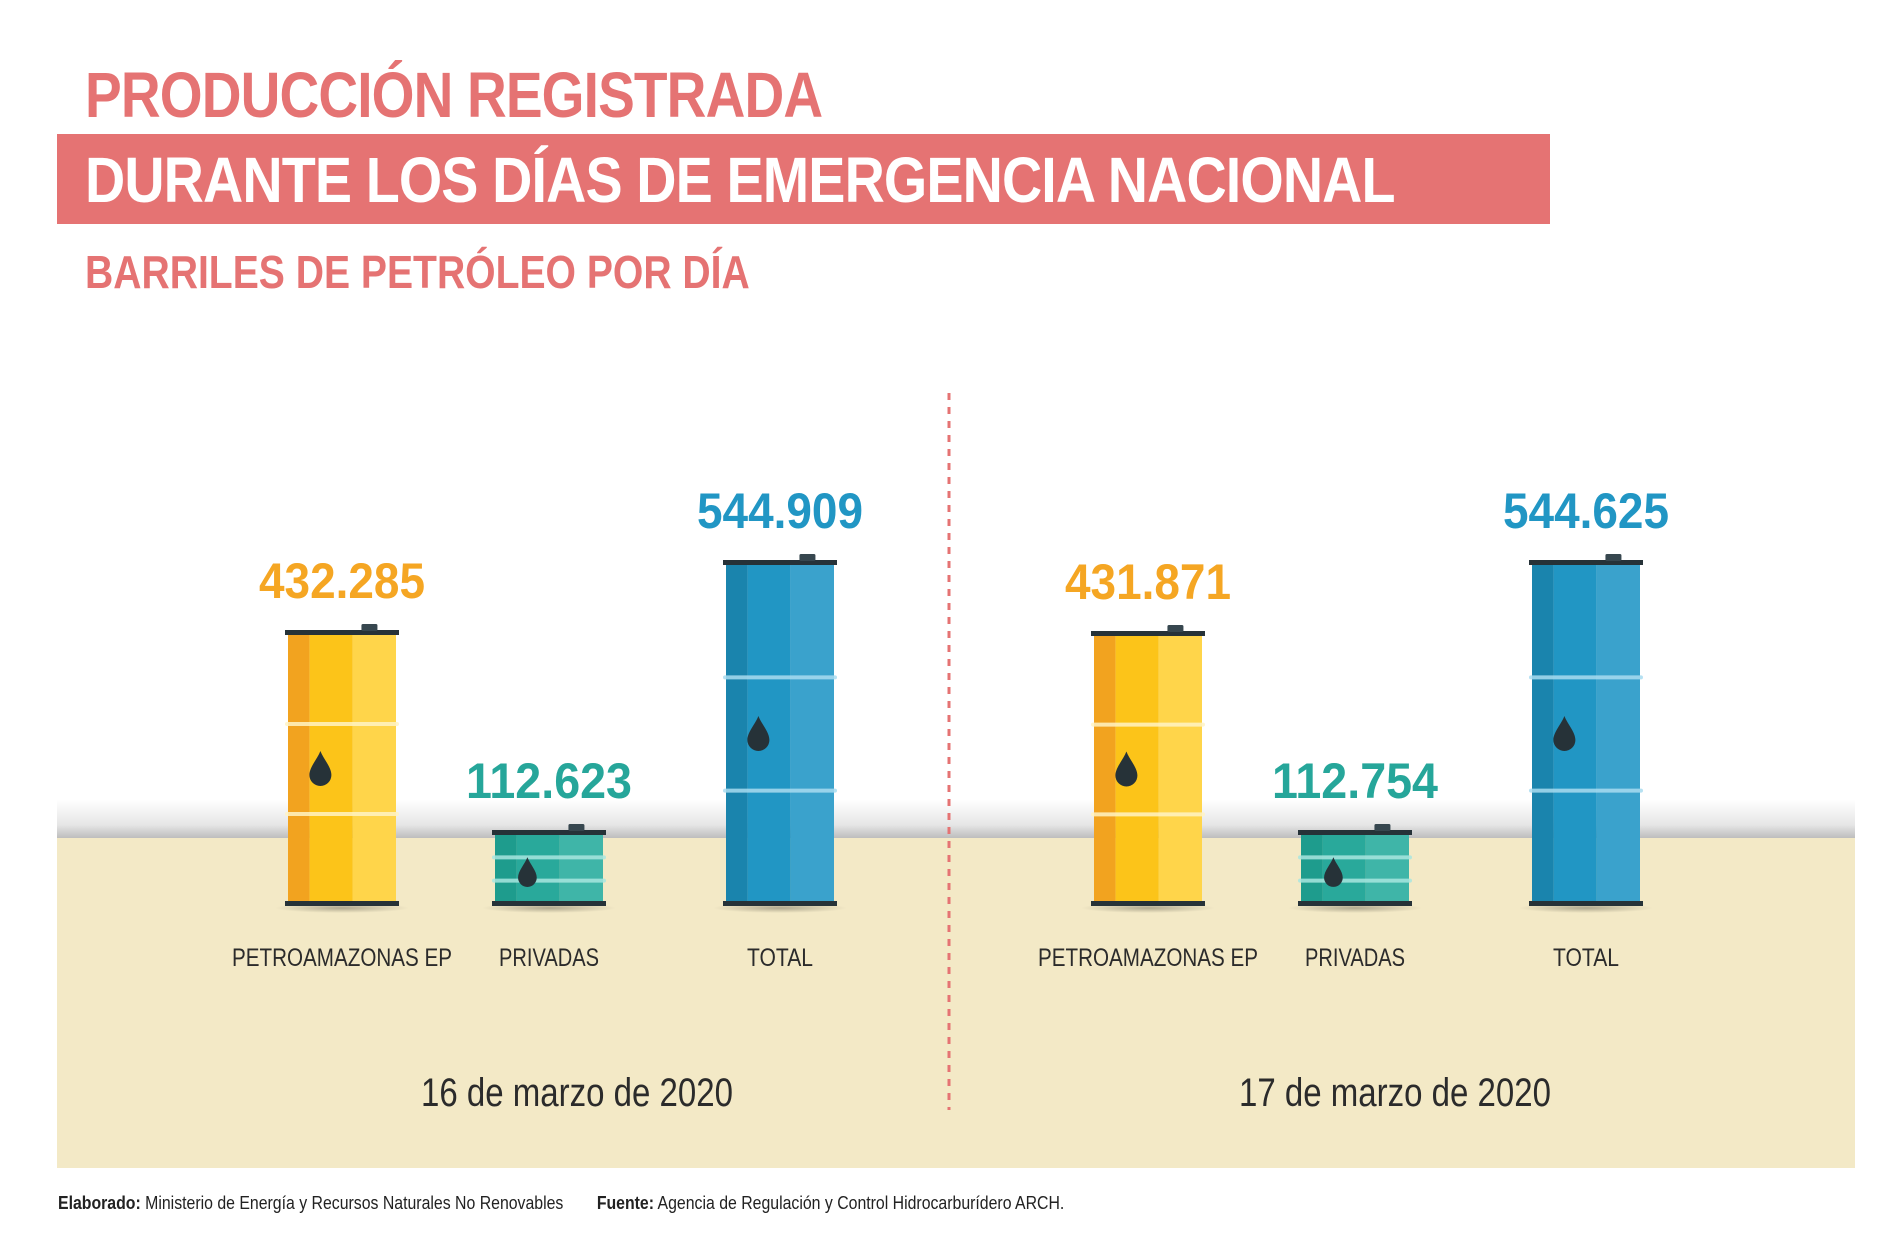  I want to click on value-label-petroamazonas-ep: 431.871, so click(1148, 582).